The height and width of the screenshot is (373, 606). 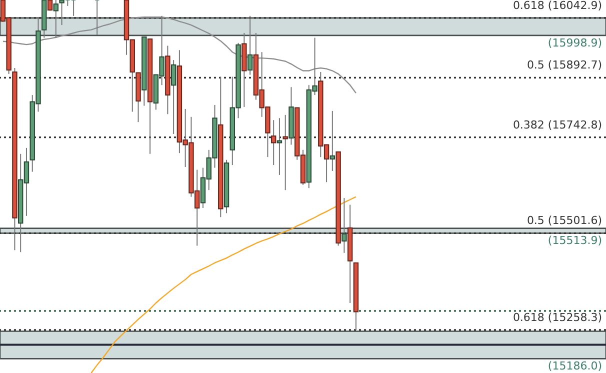 What do you see at coordinates (575, 241) in the screenshot?
I see `band-label: (15513.9)` at bounding box center [575, 241].